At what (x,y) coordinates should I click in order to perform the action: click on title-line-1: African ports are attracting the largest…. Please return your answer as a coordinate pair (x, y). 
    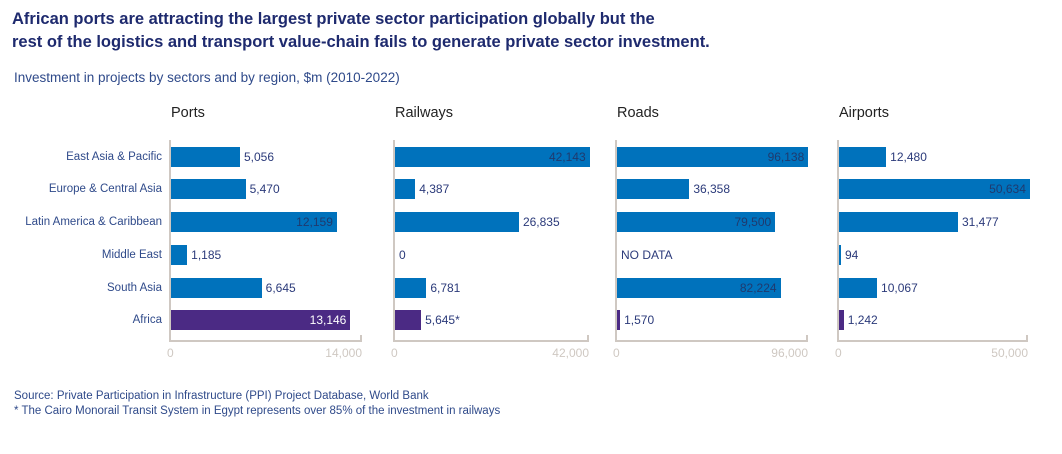
    Looking at the image, I should click on (333, 19).